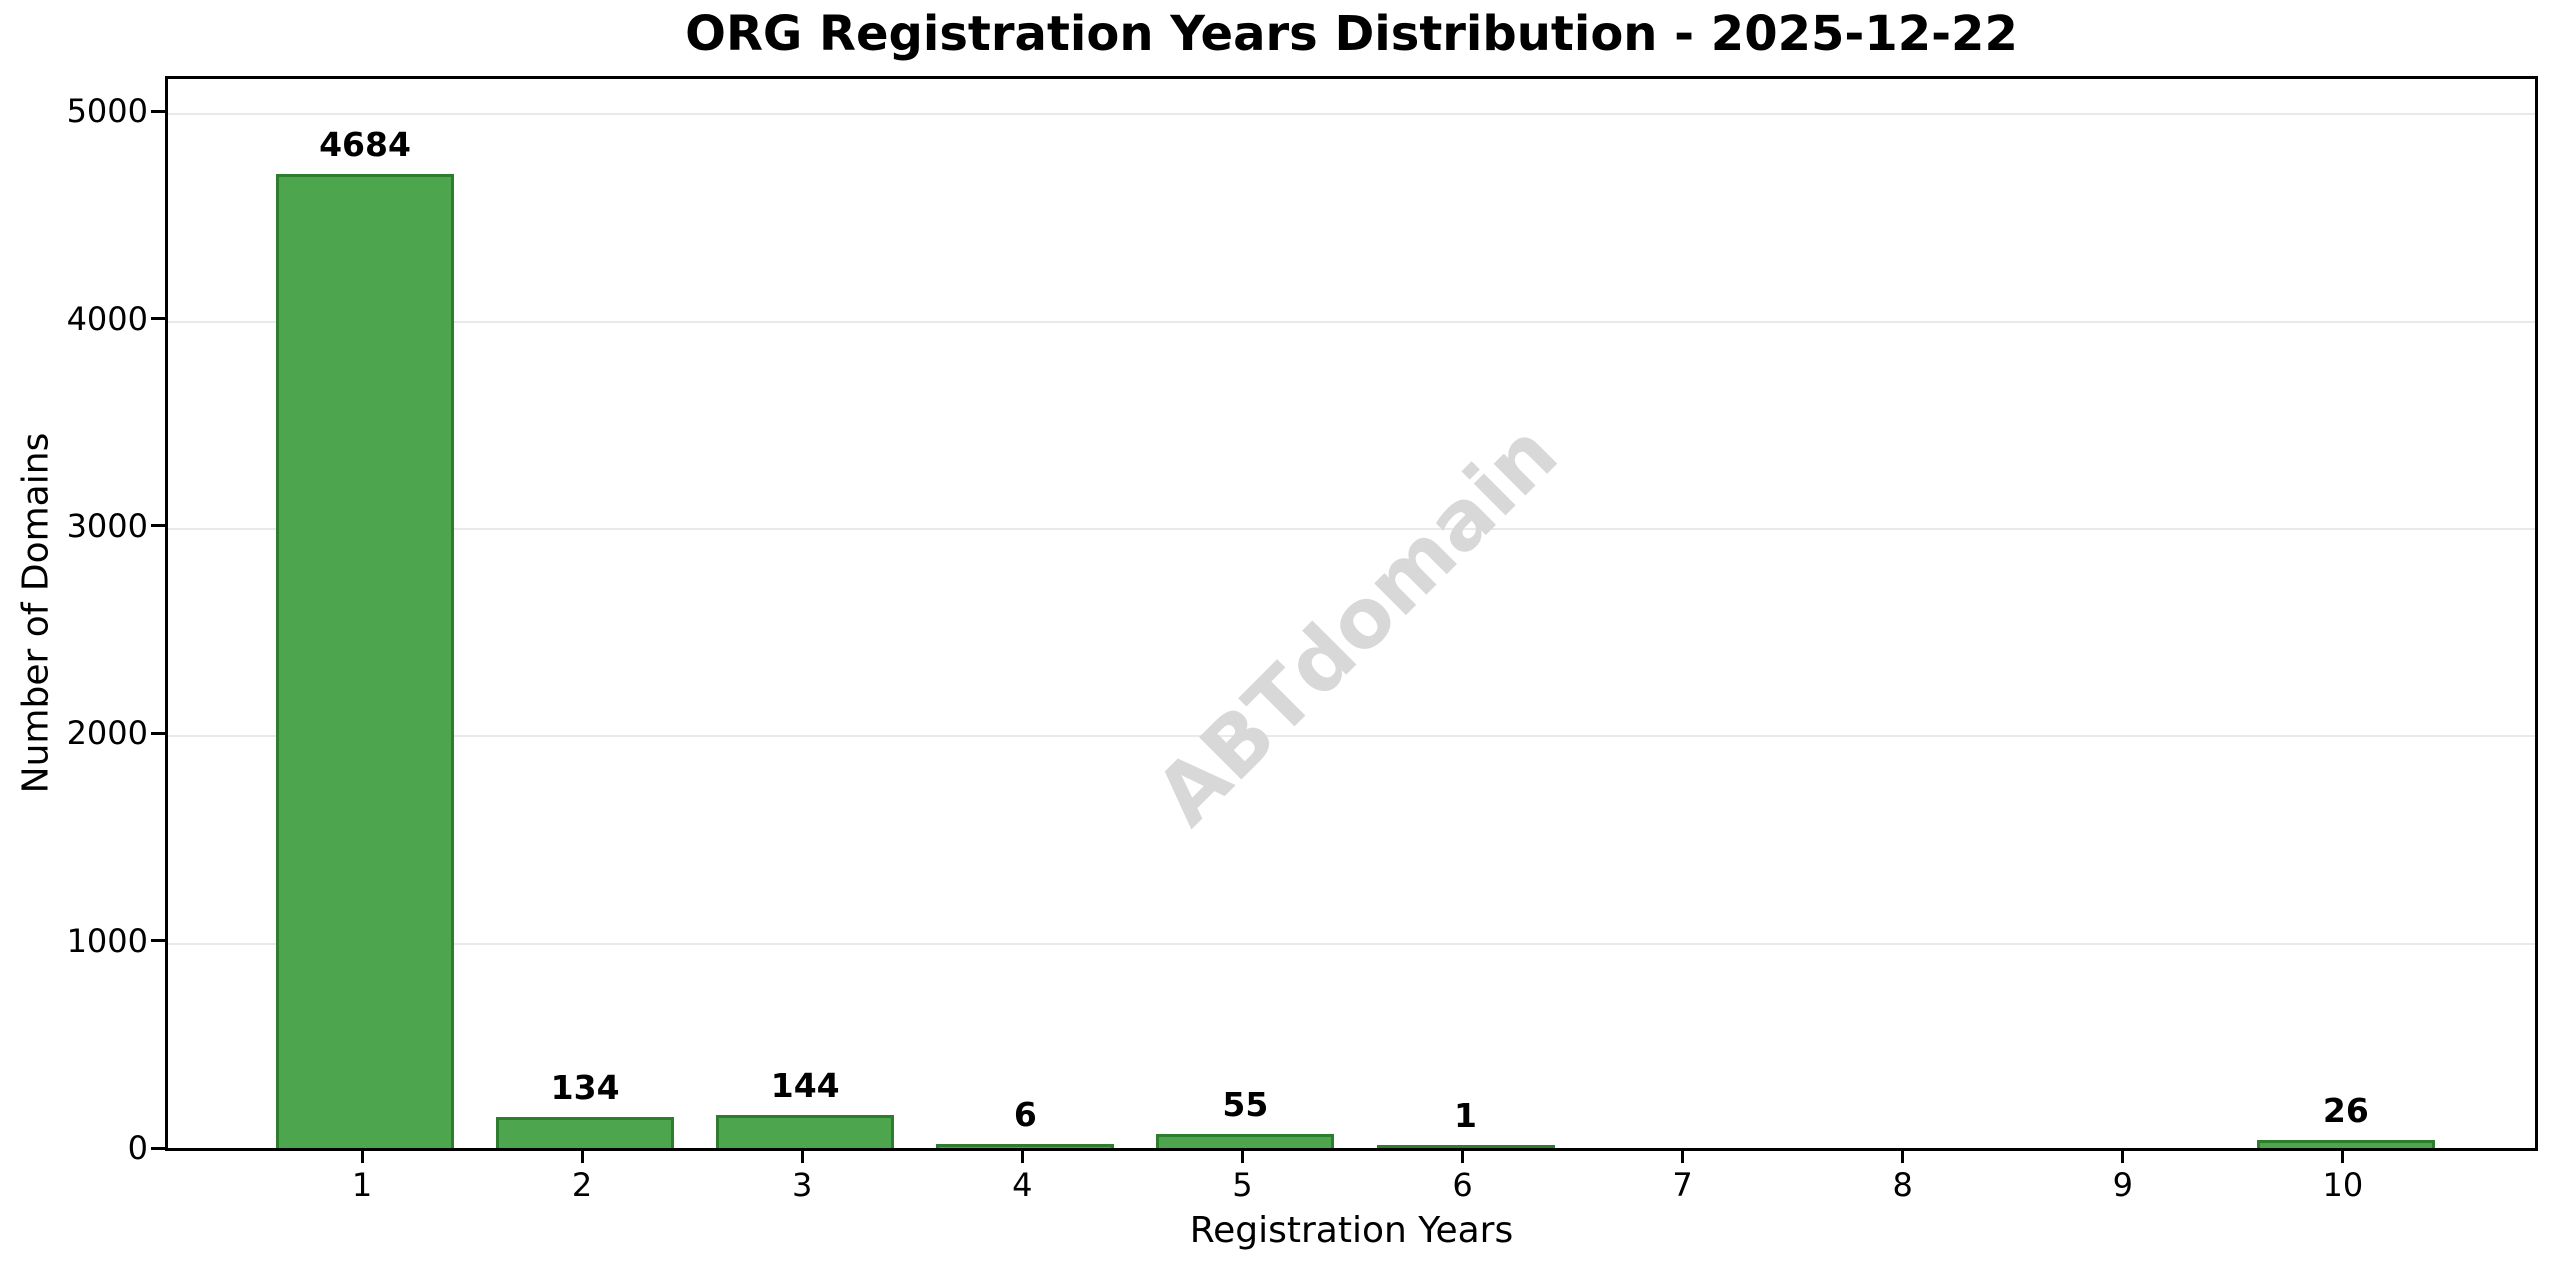 This screenshot has height=1271, width=2560. I want to click on bar-value-label: 55, so click(1245, 1104).